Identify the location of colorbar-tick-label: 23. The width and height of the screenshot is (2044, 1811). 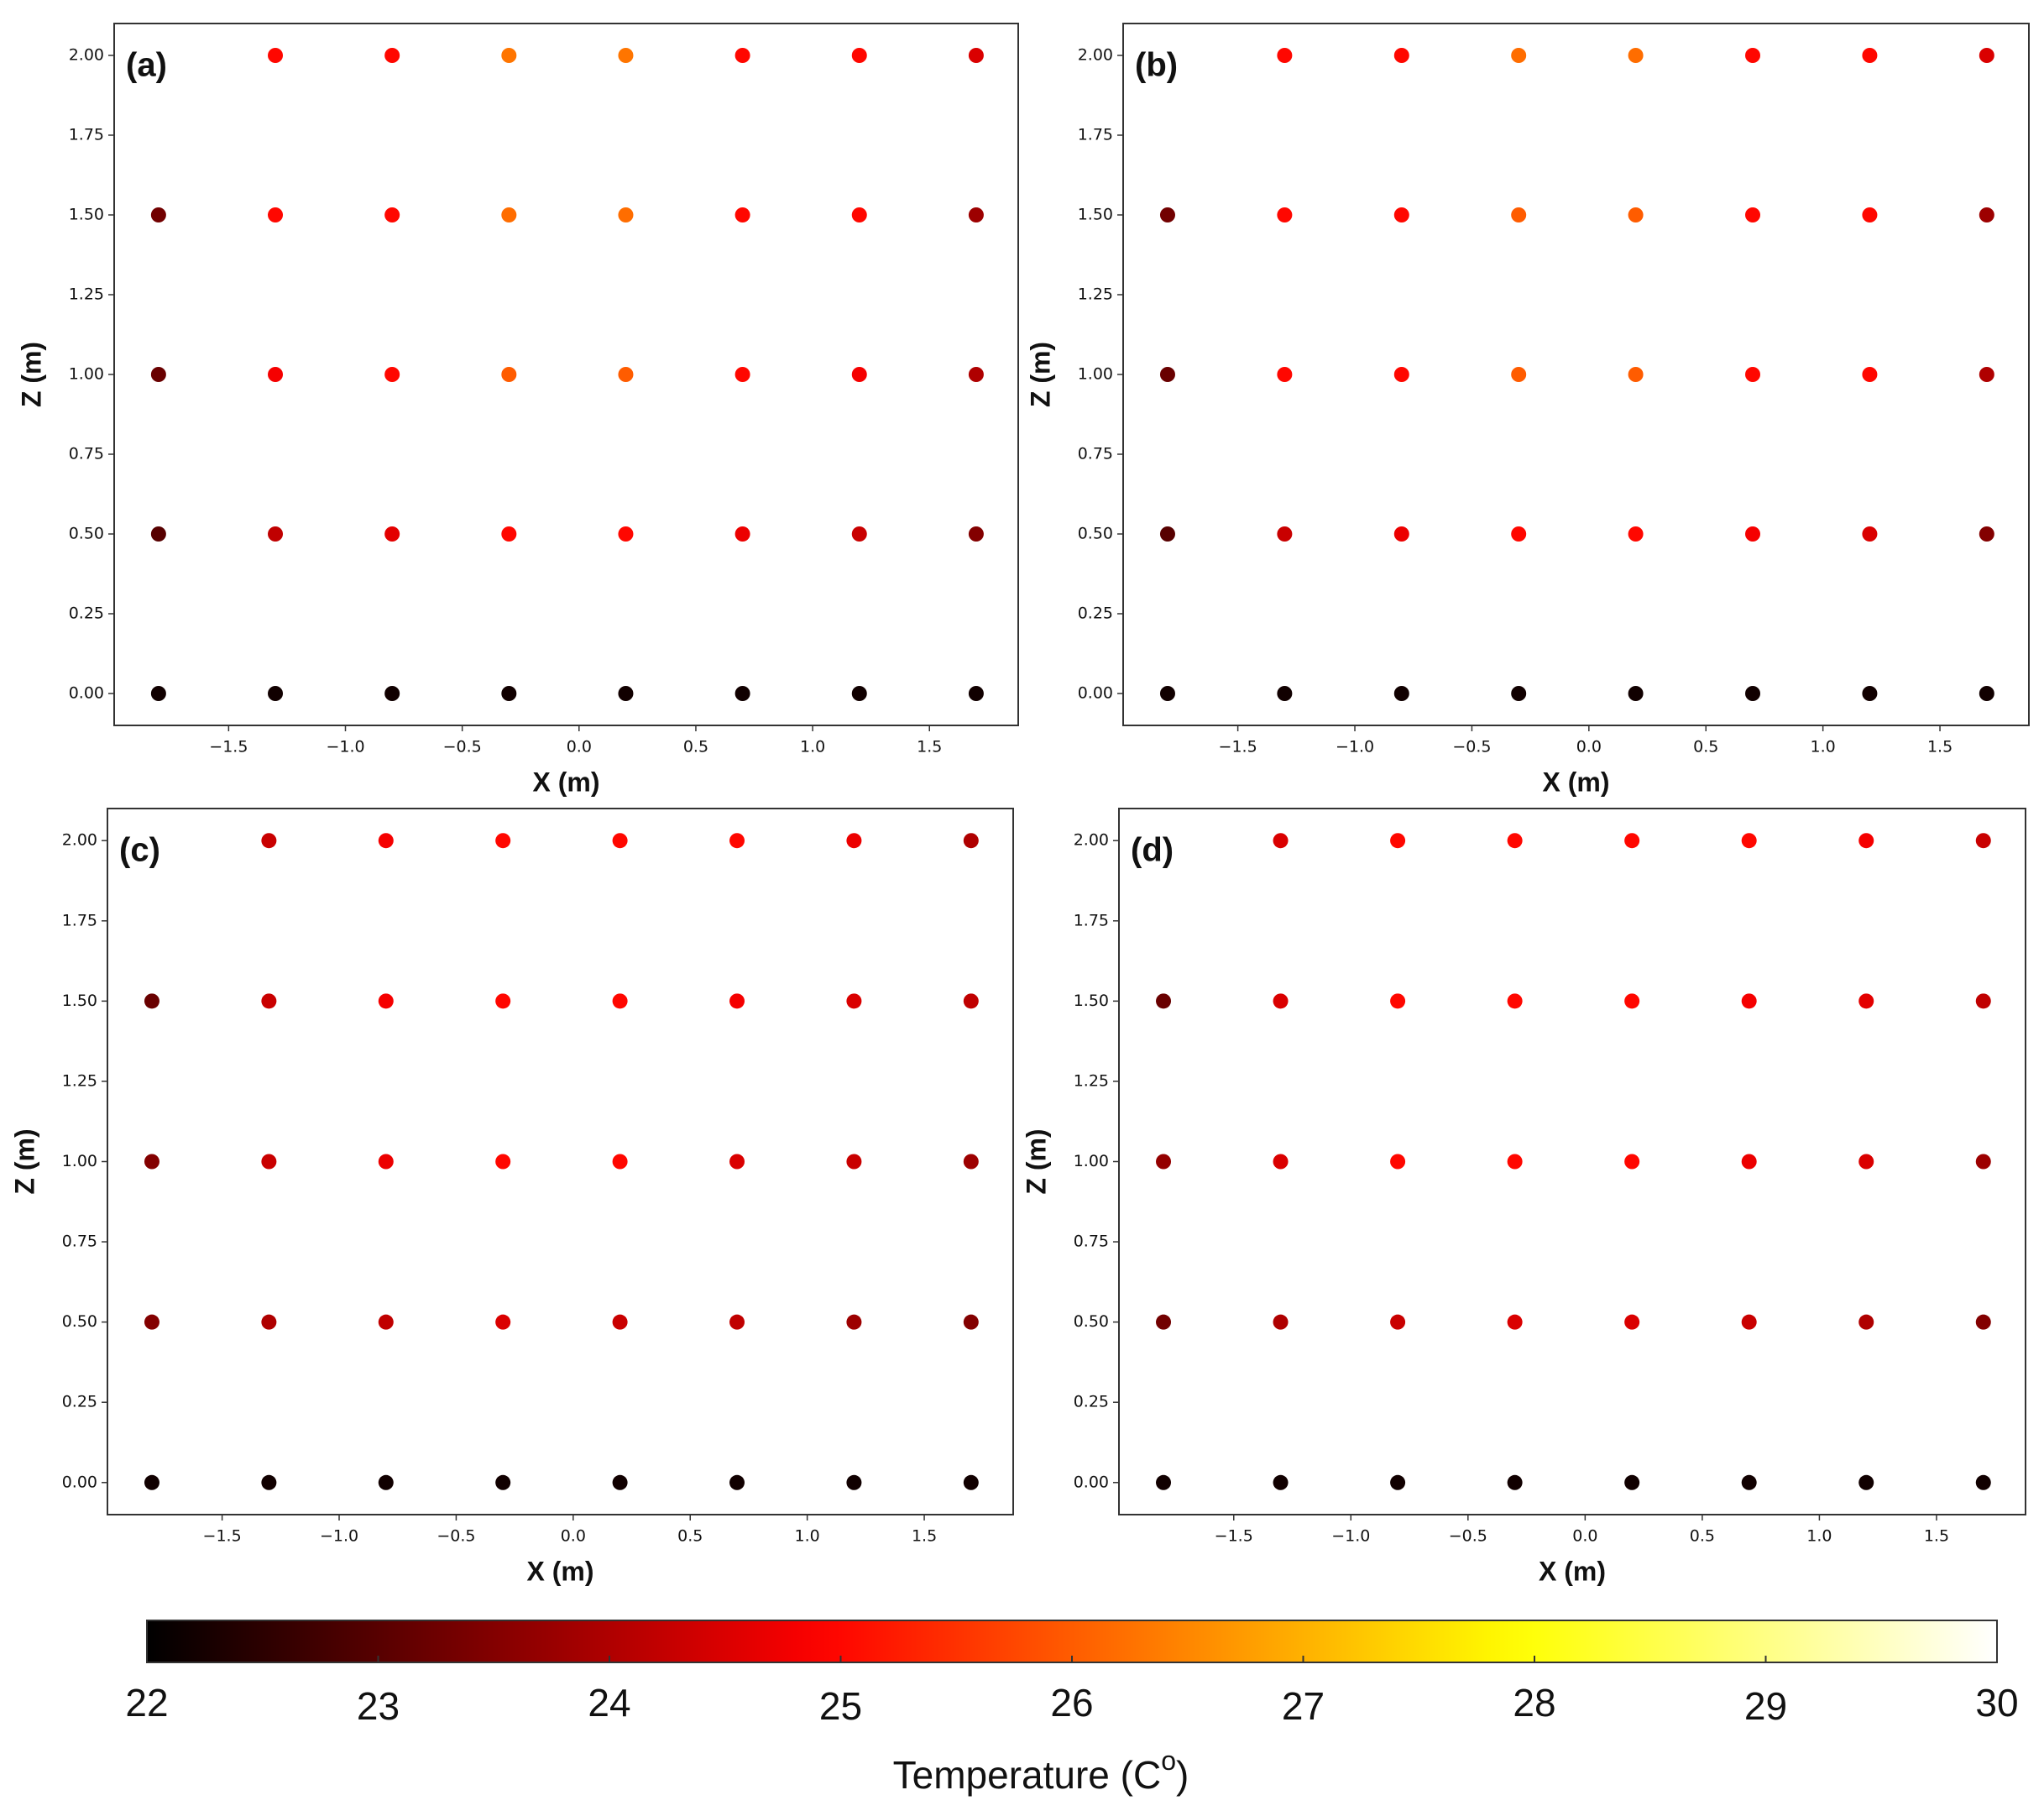
(378, 1706).